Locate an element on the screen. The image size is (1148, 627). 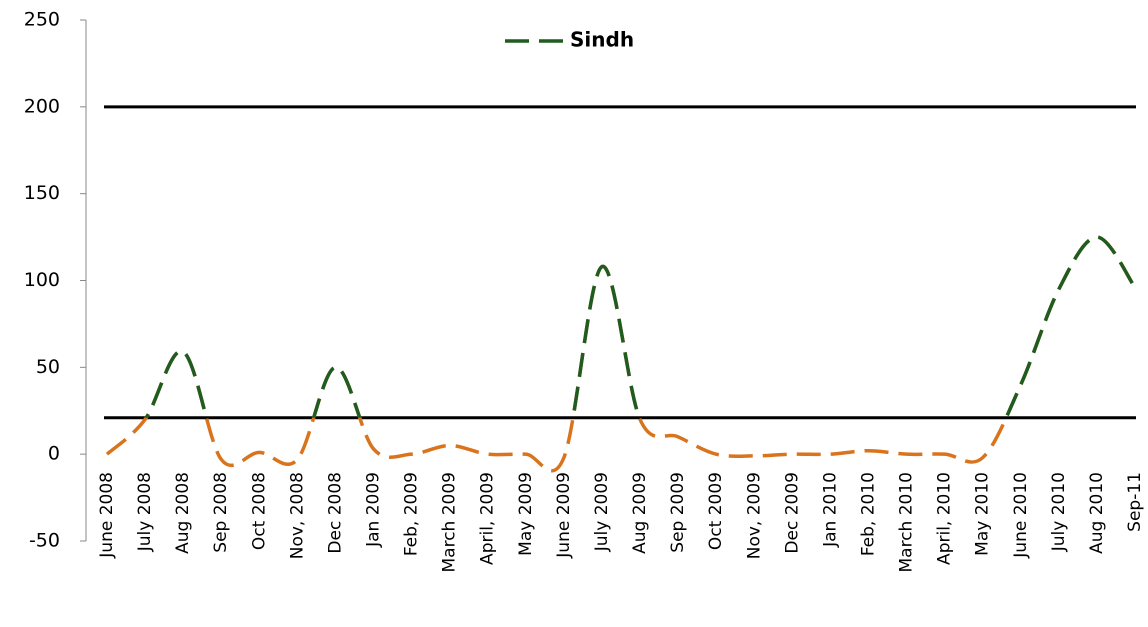
y-tick-label: -50 is located at coordinates (44, 541).